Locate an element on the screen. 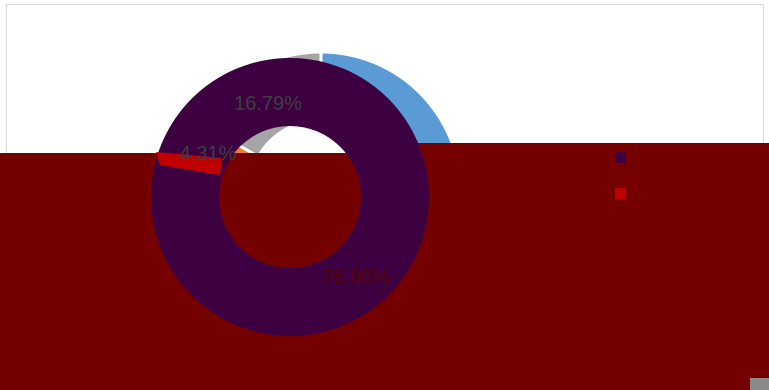  overlay-wedge is located at coordinates (189, 163).